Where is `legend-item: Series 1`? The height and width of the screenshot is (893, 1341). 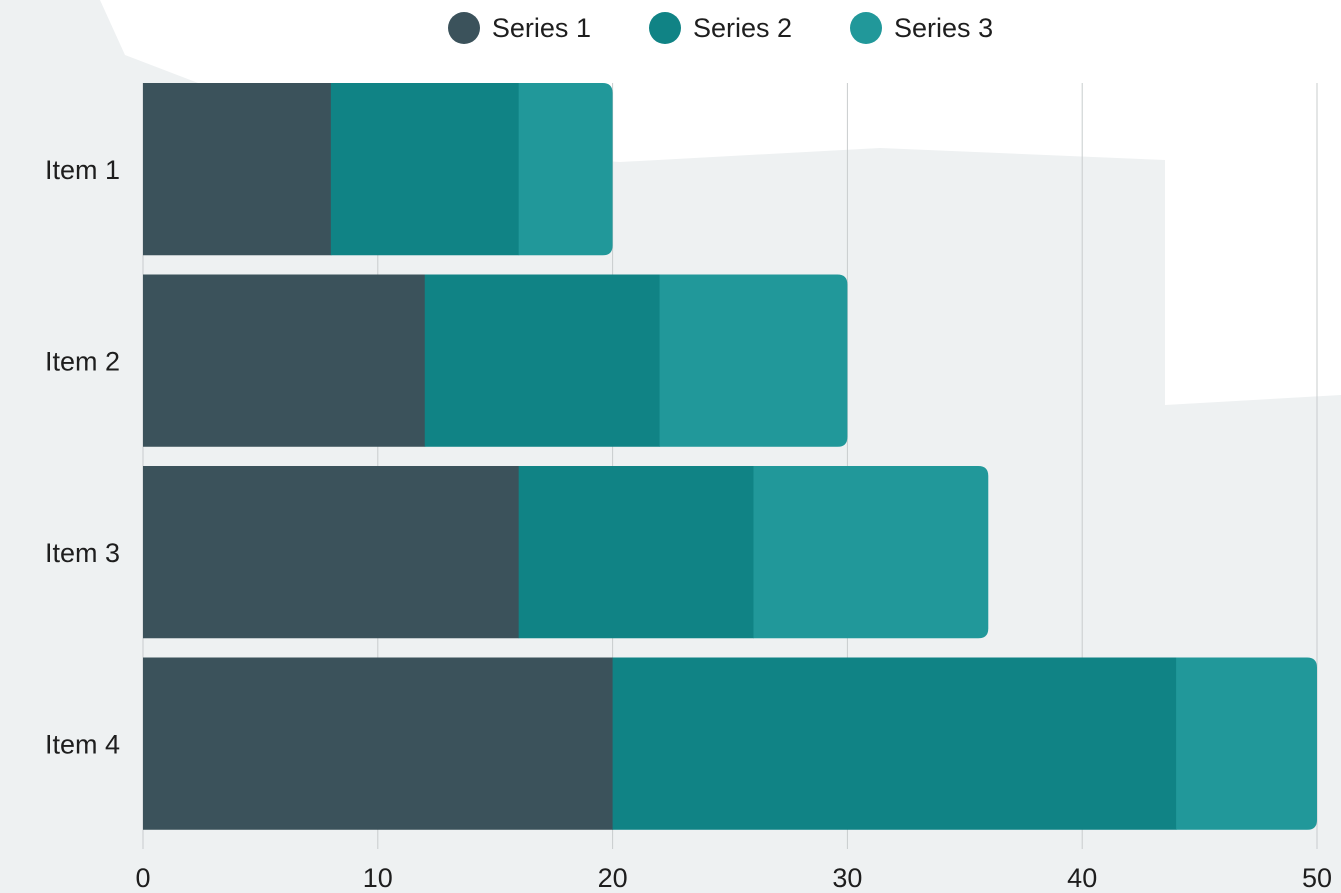 legend-item: Series 1 is located at coordinates (519, 28).